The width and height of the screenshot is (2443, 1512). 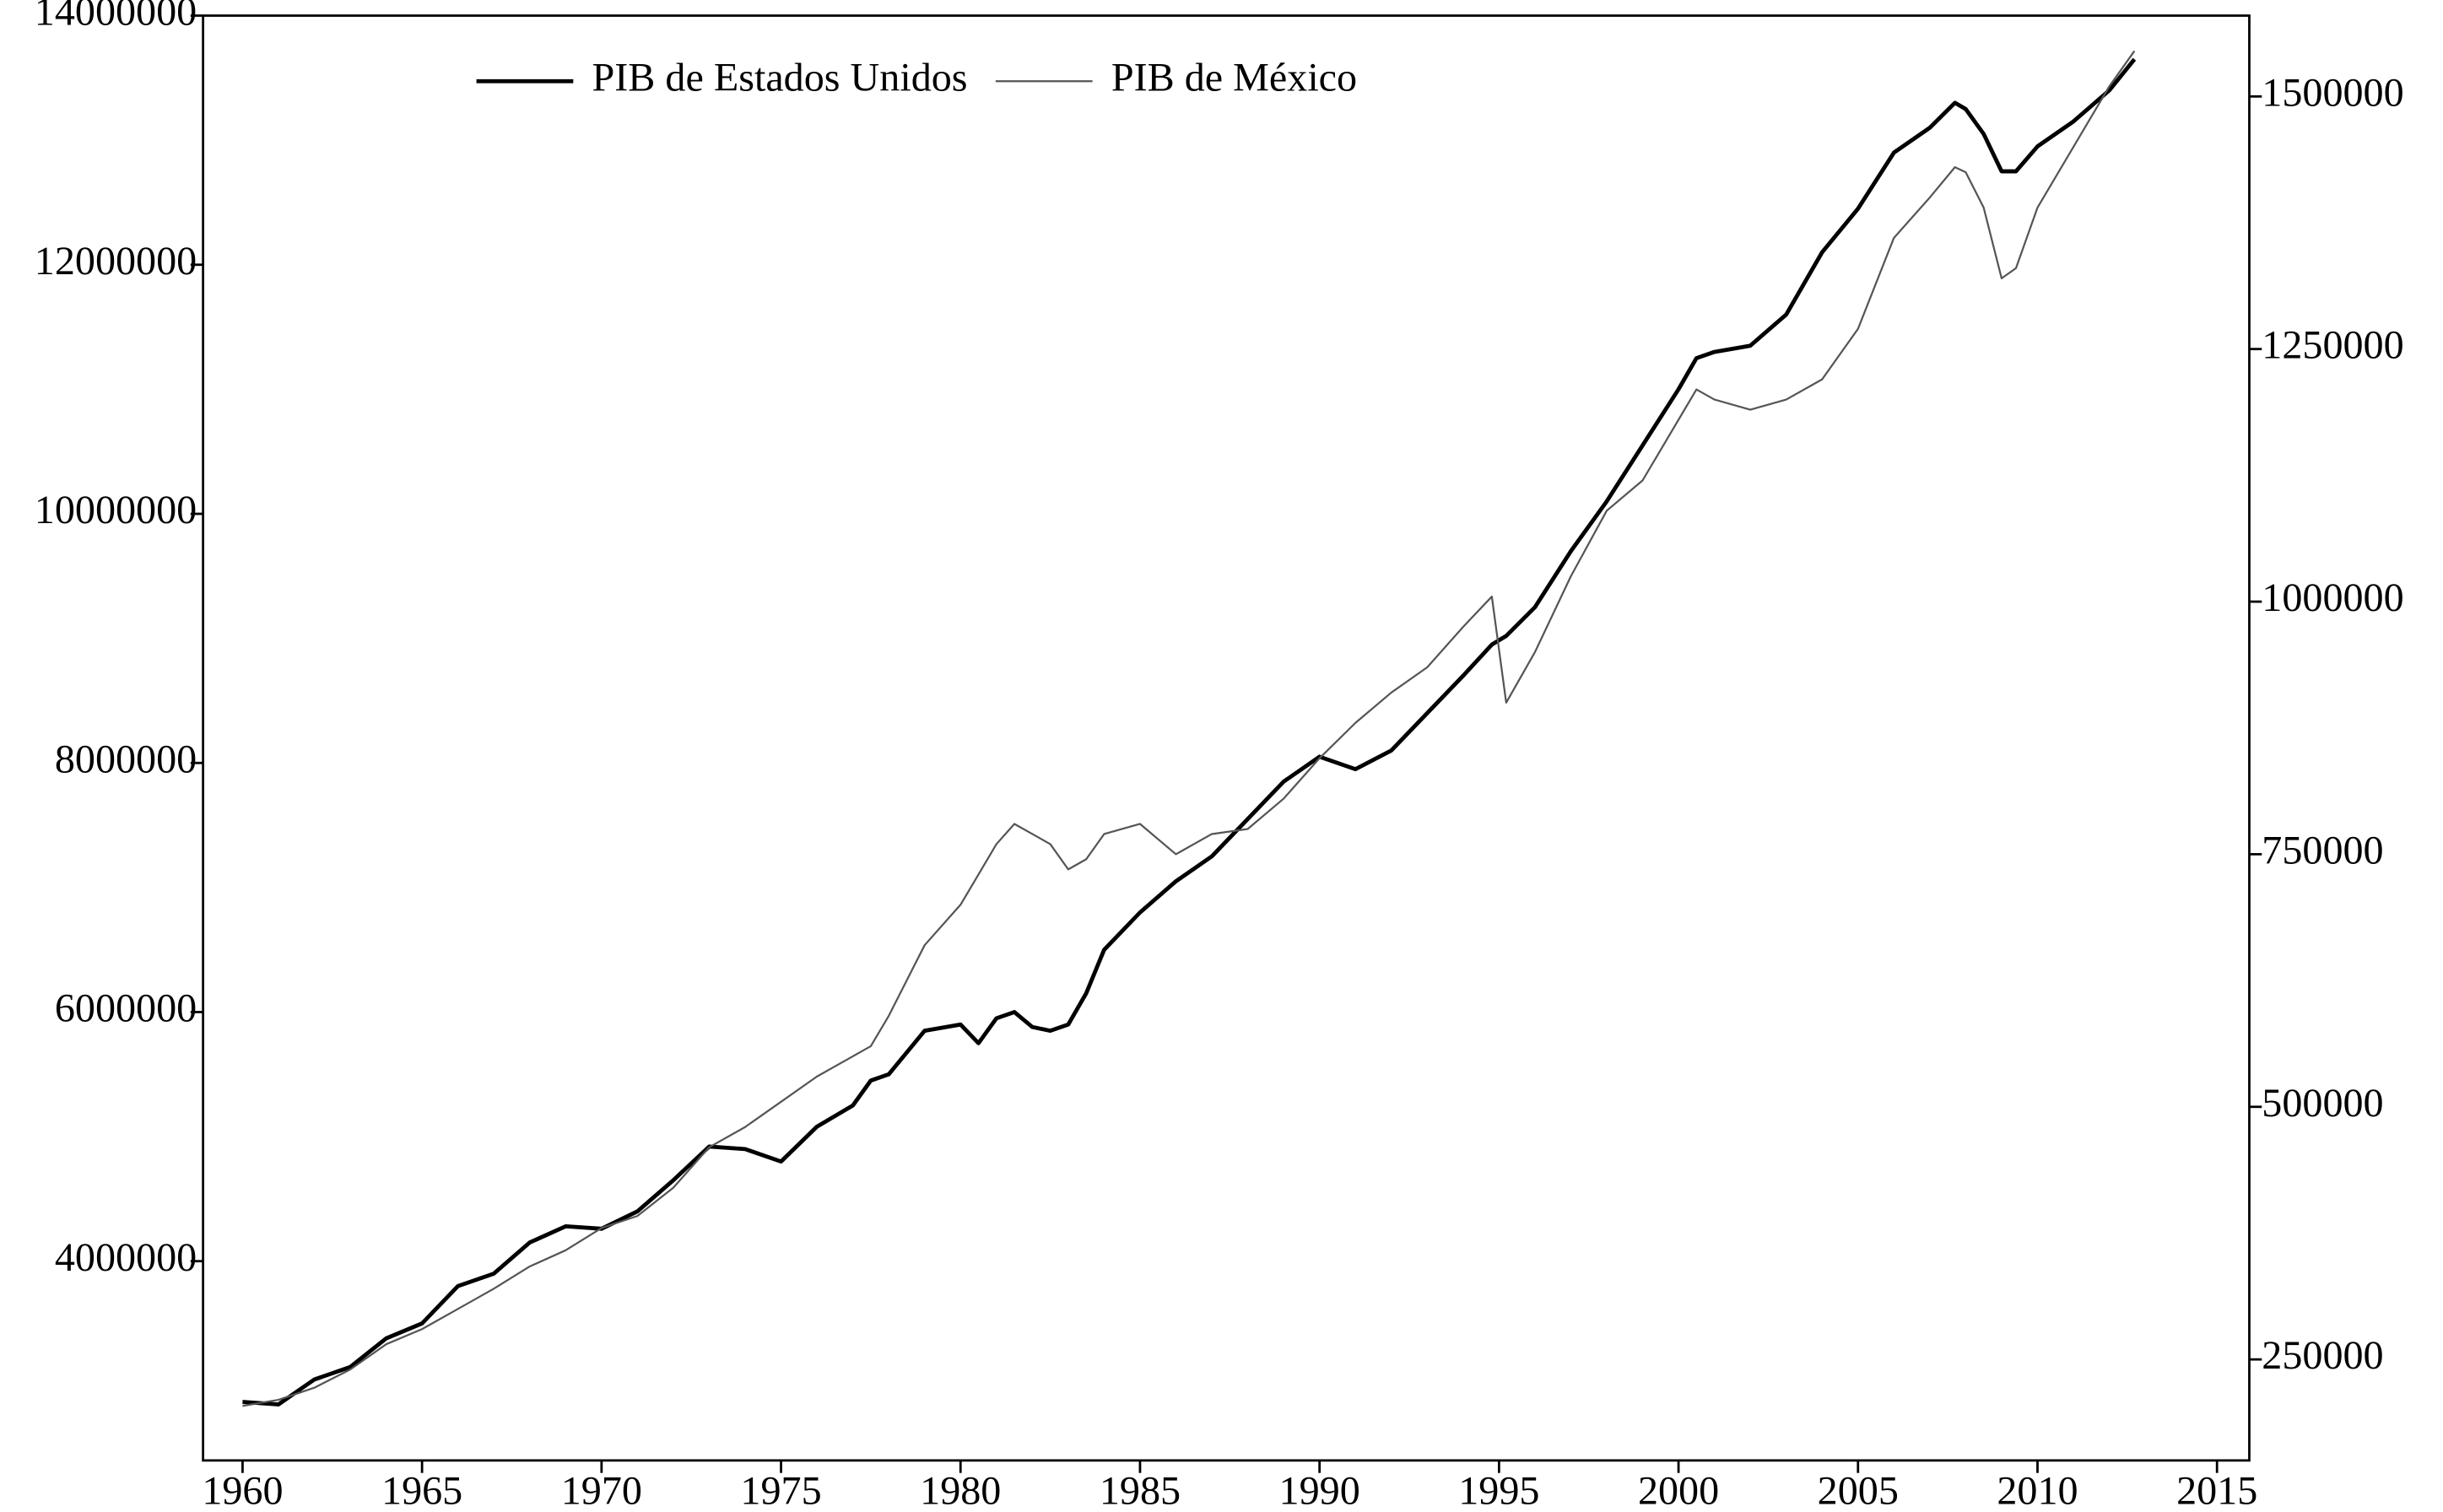 What do you see at coordinates (116, 510) in the screenshot?
I see `y-tick-label: 10000000` at bounding box center [116, 510].